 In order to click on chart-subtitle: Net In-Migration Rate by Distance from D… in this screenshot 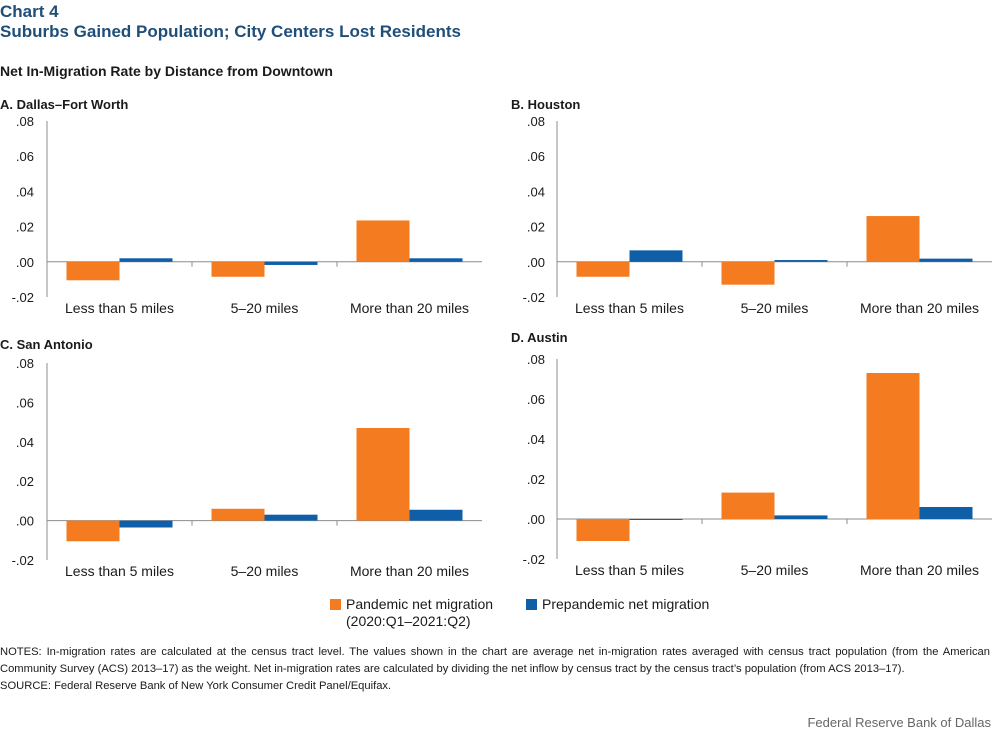, I will do `click(166, 71)`.